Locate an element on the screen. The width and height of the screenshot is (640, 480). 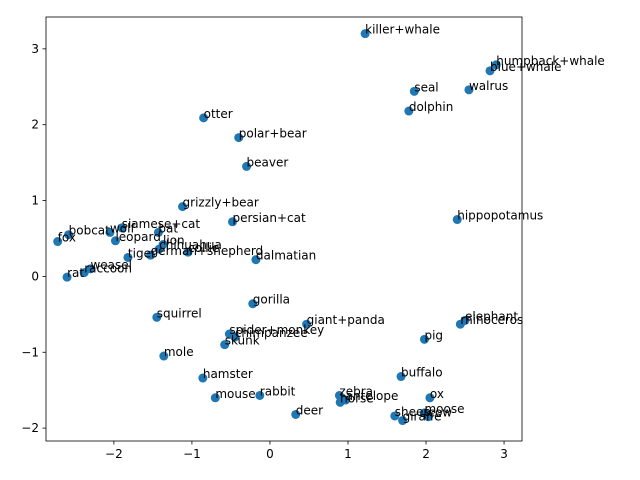
x-tick-label: −2 is located at coordinates (114, 454).